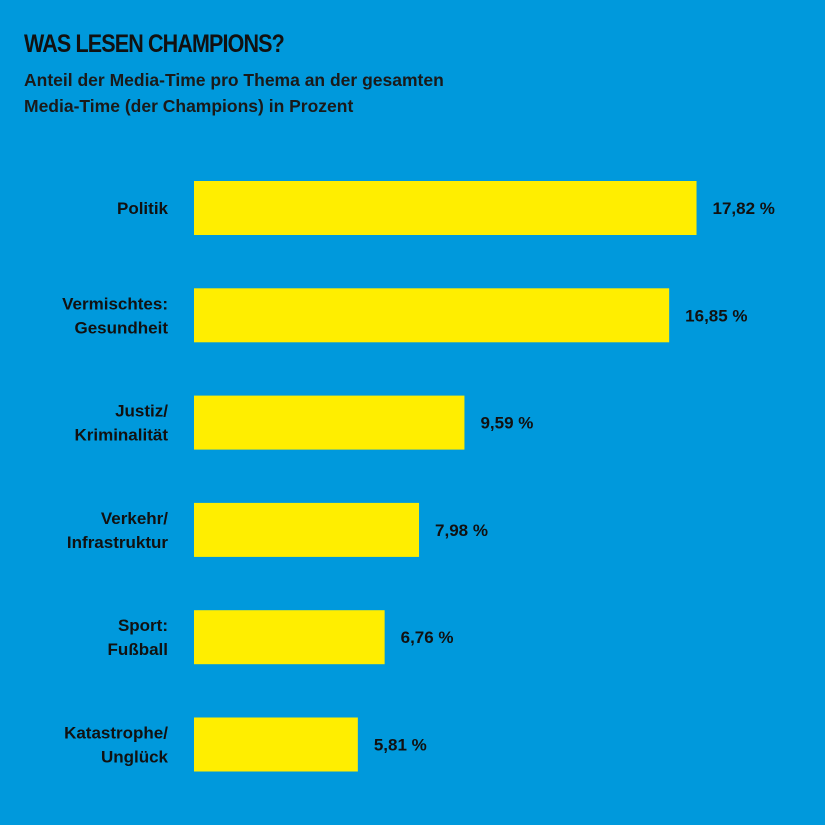  Describe the element at coordinates (427, 637) in the screenshot. I see `bar-value-label: 6,76 %` at that location.